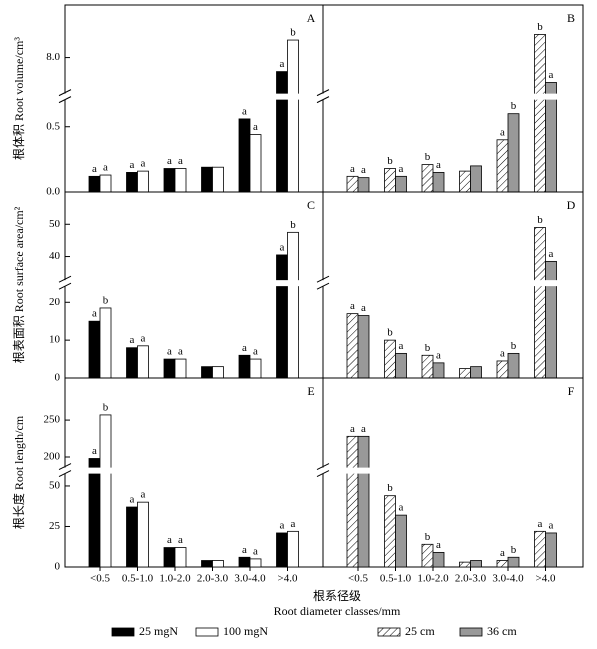  What do you see at coordinates (55, 340) in the screenshot?
I see `y-tick-label: 10` at bounding box center [55, 340].